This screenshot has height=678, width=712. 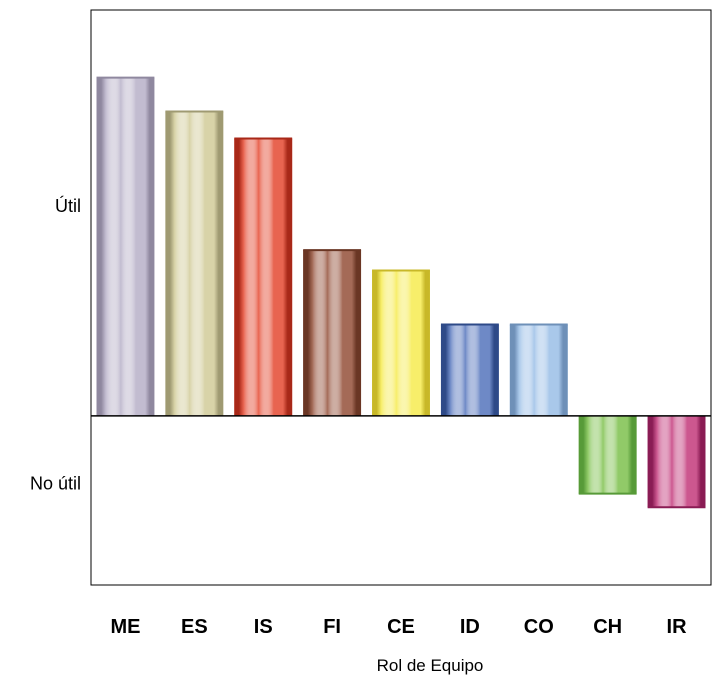 I want to click on category-label-is: IS, so click(x=263, y=627).